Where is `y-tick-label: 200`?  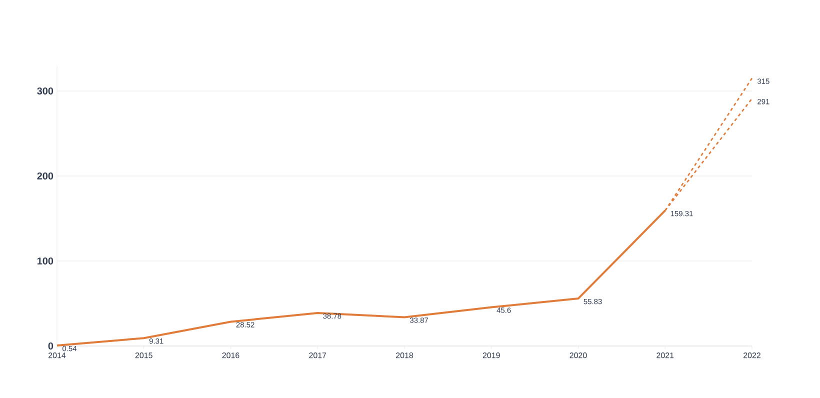
y-tick-label: 200 is located at coordinates (45, 176).